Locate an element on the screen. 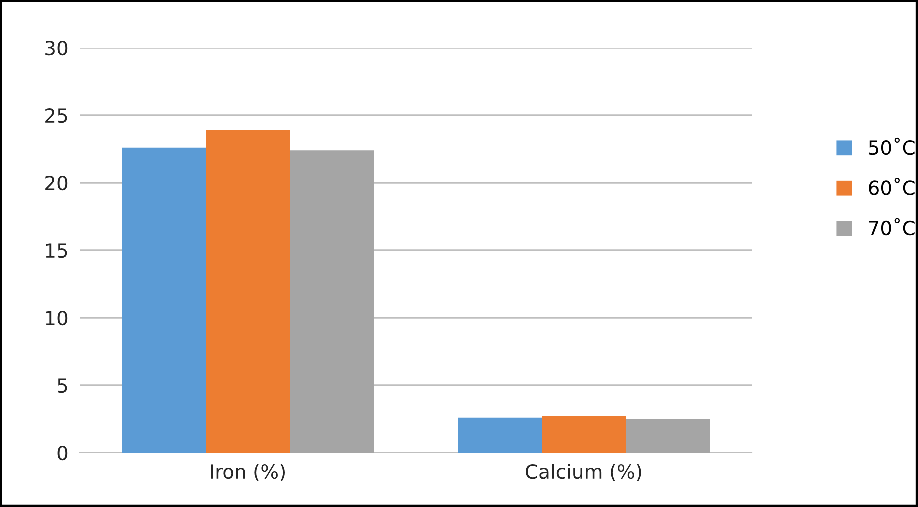  legend-label: 60˚C is located at coordinates (892, 187).